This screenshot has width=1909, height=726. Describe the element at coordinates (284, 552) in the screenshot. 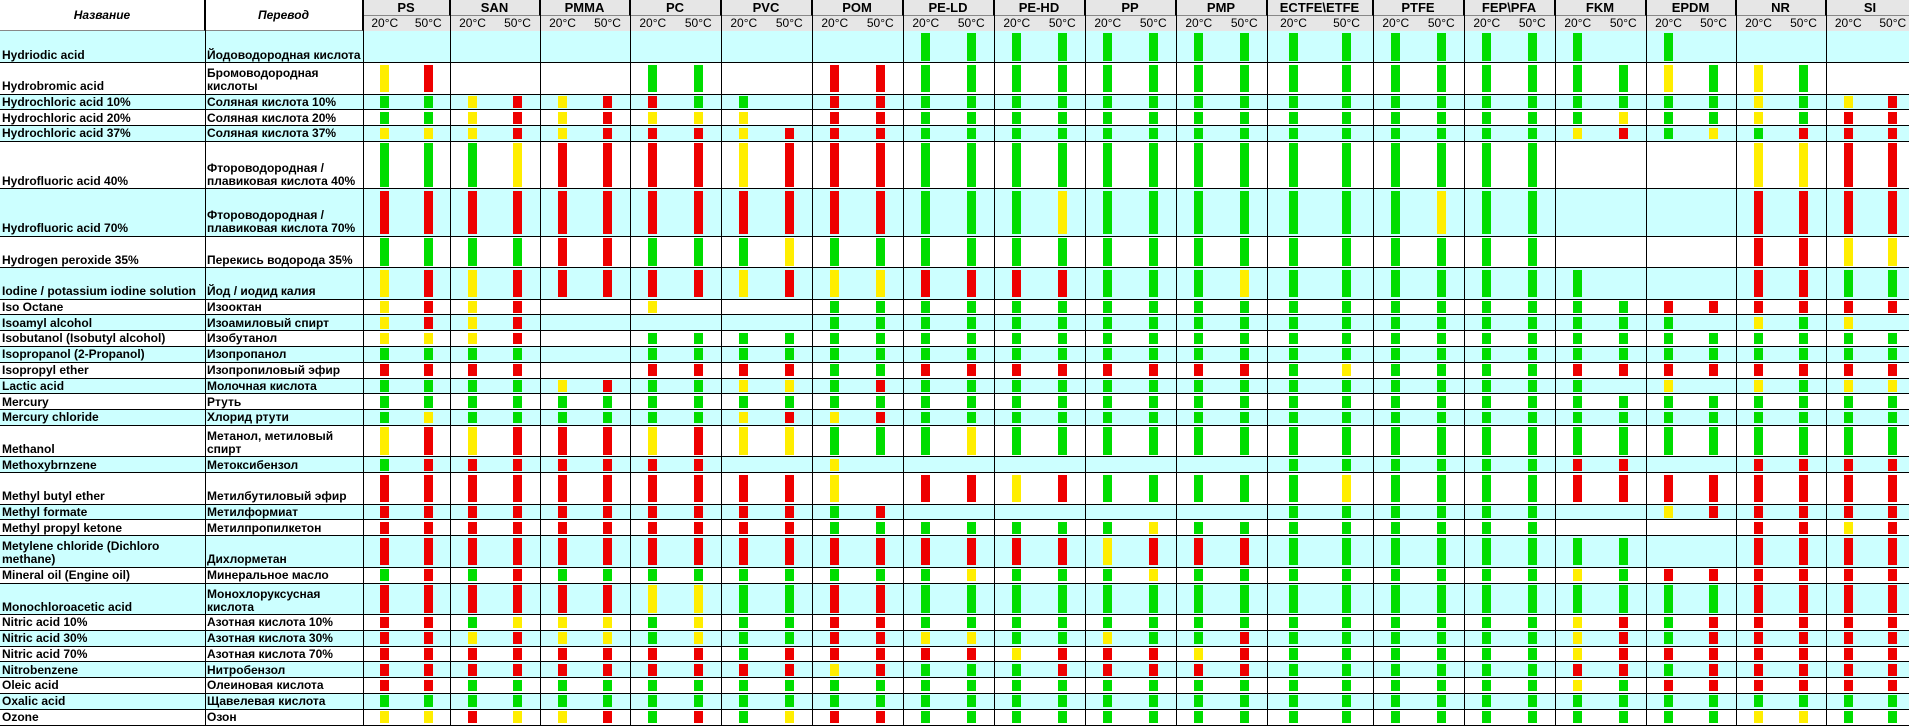

I see `chemical-translation: Дихлорметан` at that location.